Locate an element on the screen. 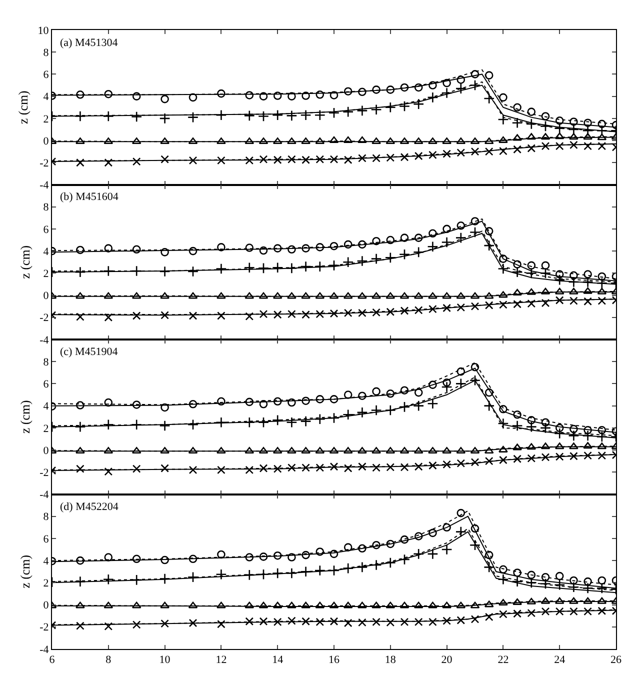  text: (a) M451304 is located at coordinates (89, 43).